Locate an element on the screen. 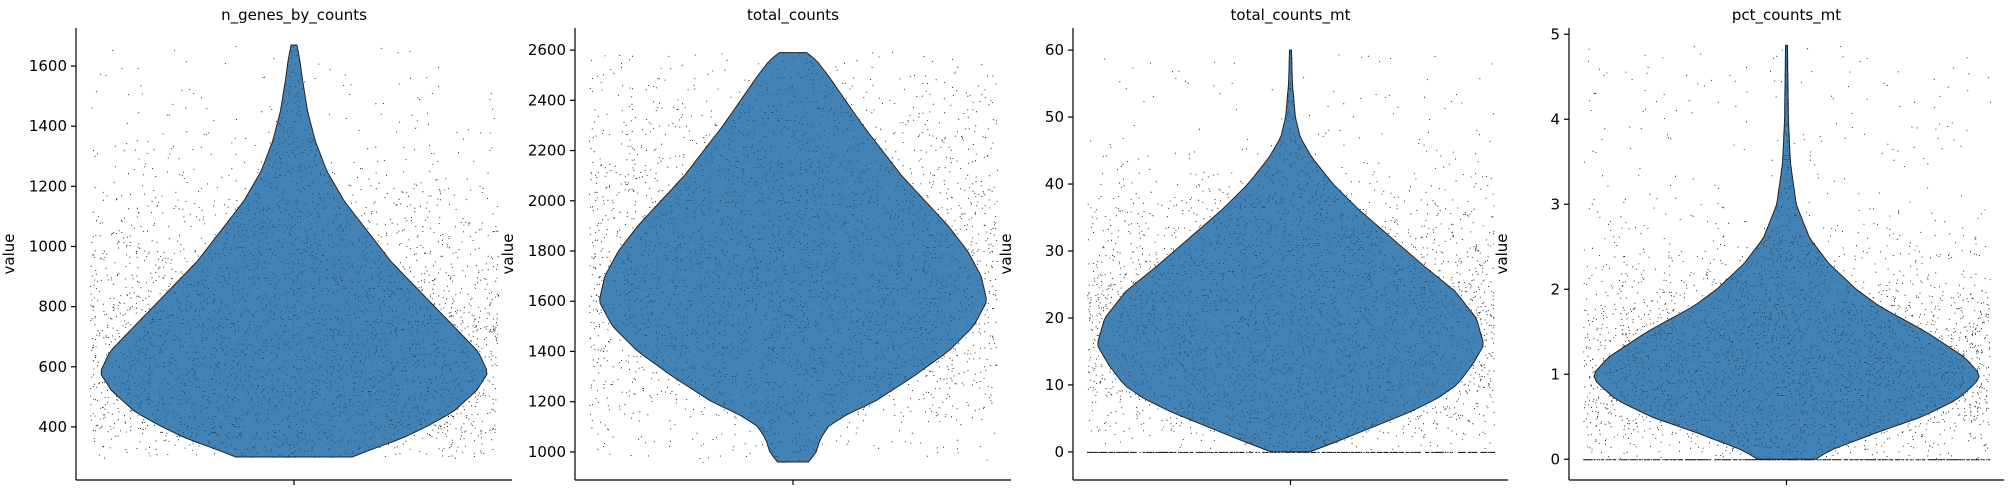 This screenshot has width=2008, height=490. y-tick-label: 4 is located at coordinates (1555, 119).